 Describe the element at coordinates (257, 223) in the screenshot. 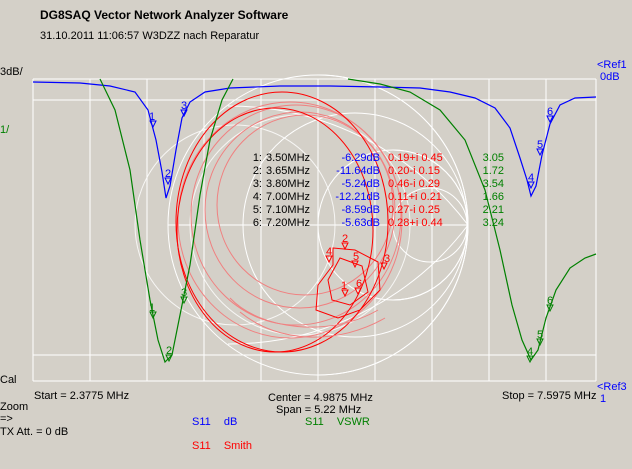

I see `marker-index: 6:` at that location.